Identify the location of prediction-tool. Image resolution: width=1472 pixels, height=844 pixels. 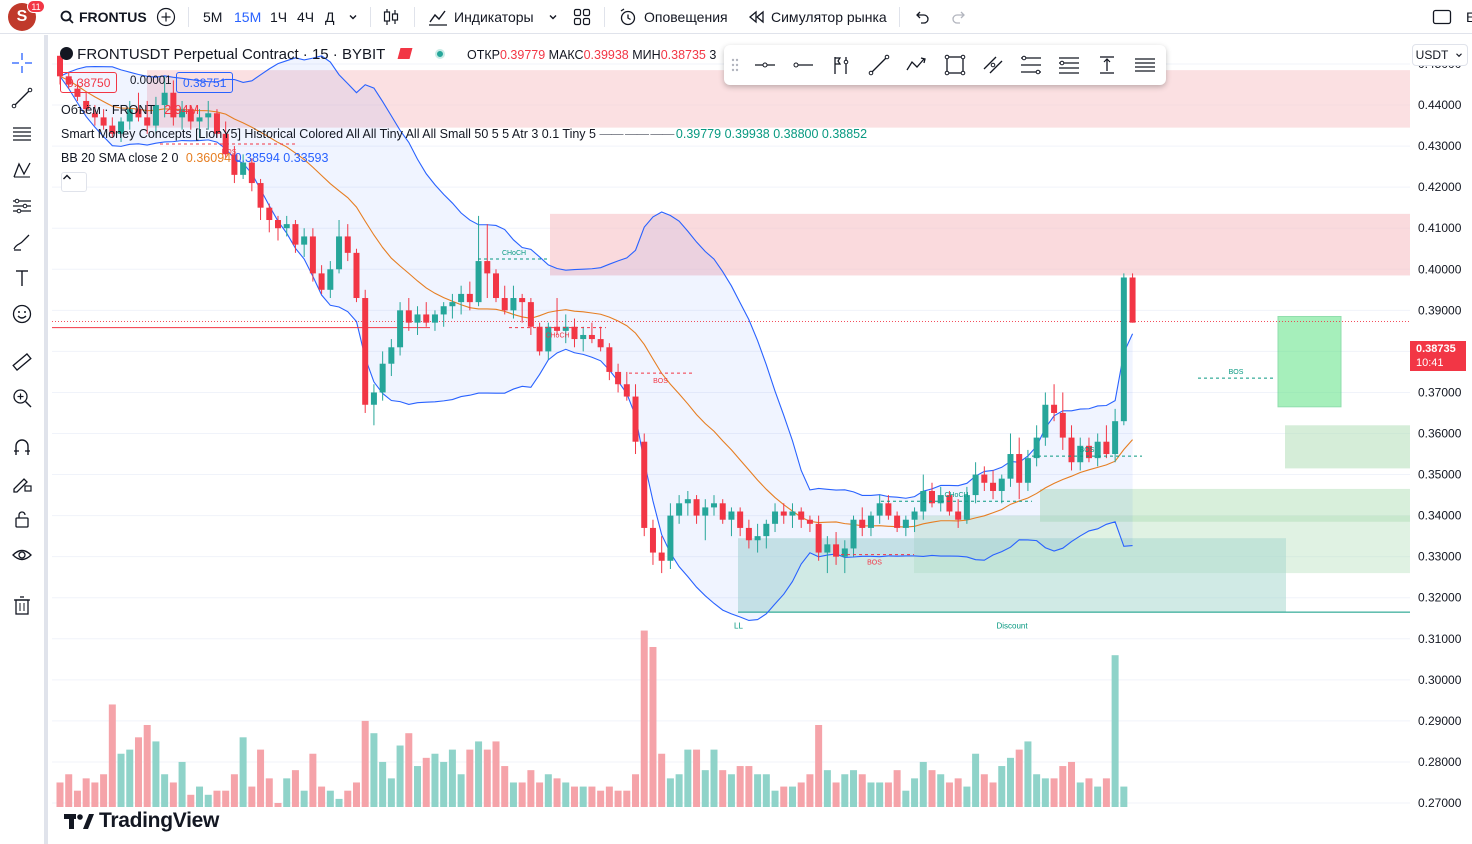
(22, 206).